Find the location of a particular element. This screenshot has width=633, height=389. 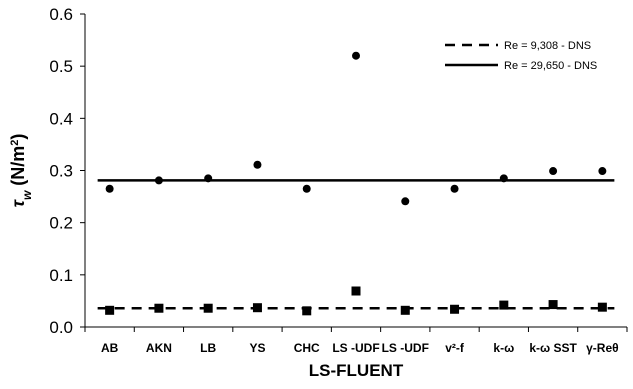

legend: Re = 9,308 - DNS Re = 29,650 - DNS is located at coordinates (521, 56).